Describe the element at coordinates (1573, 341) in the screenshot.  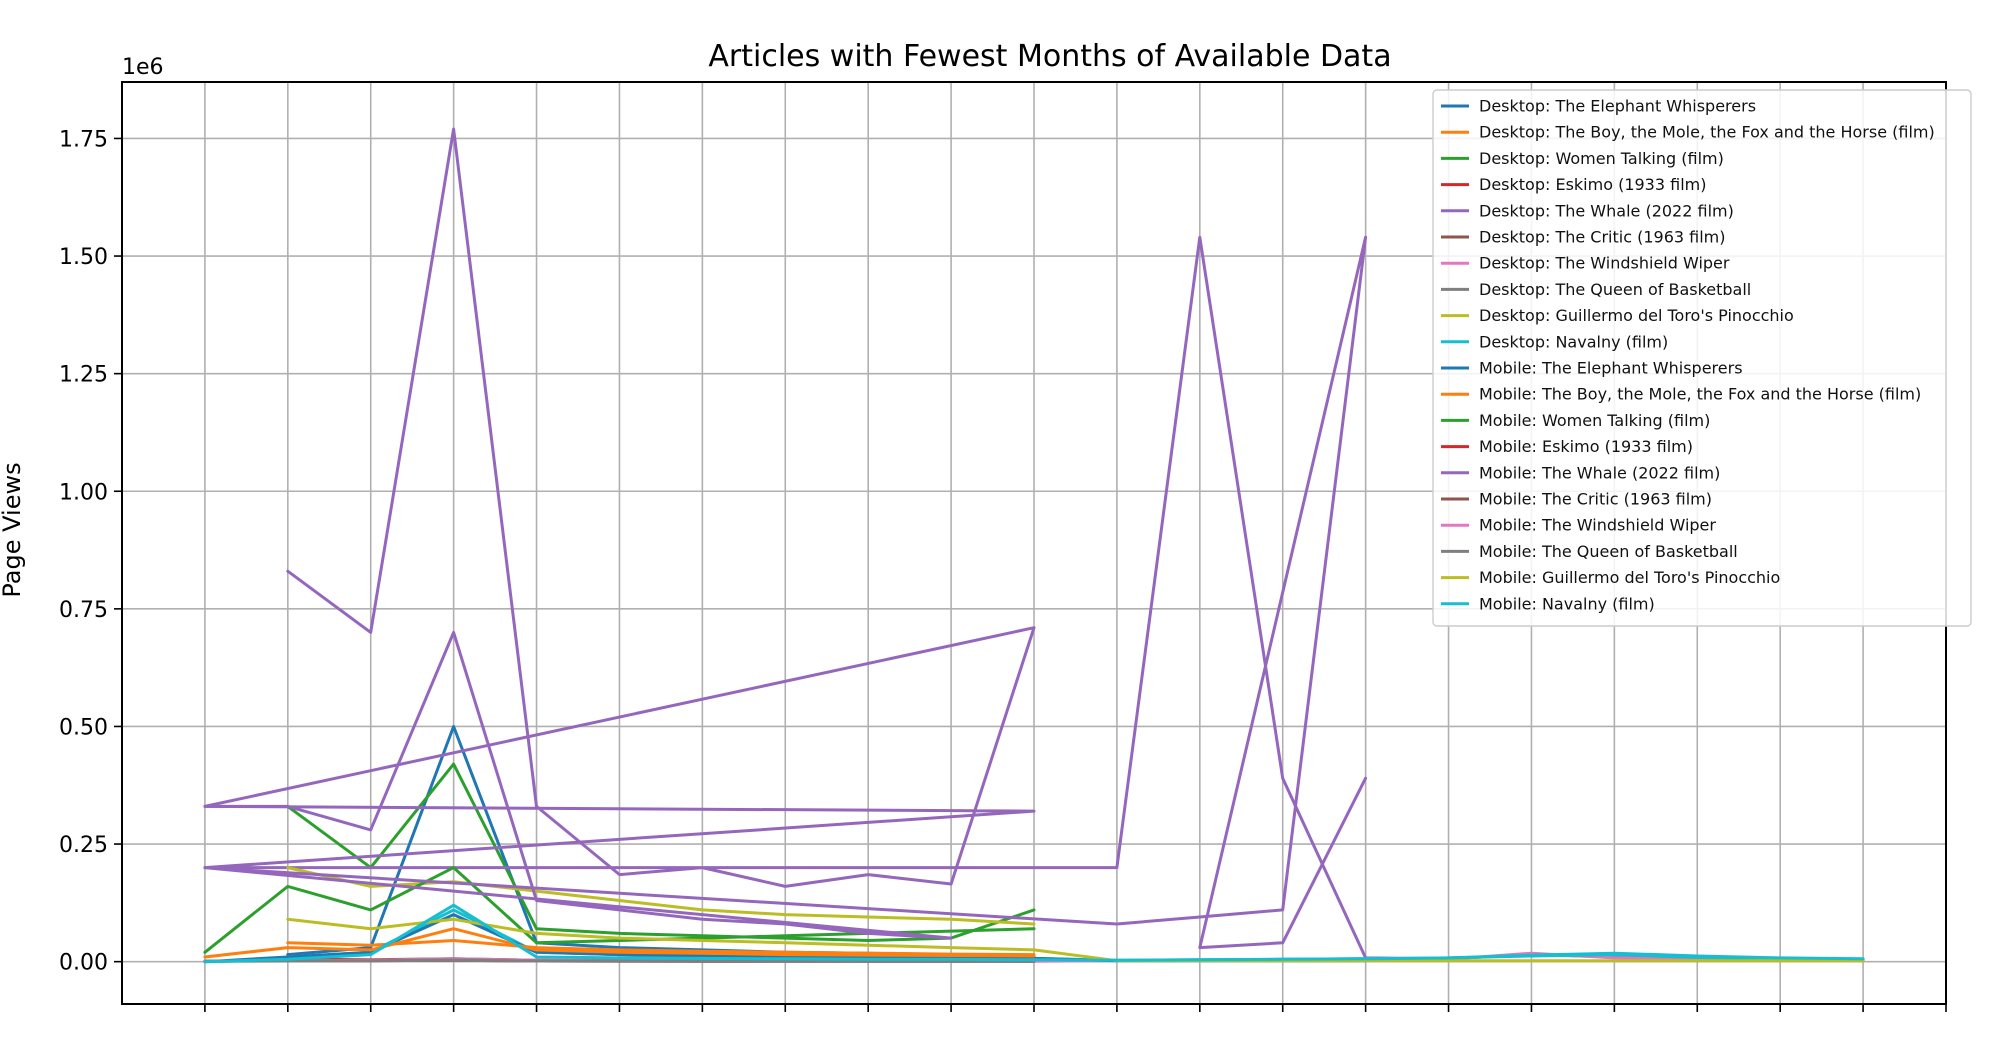
I see `legend-entry: Desktop: Navalny (film)` at that location.